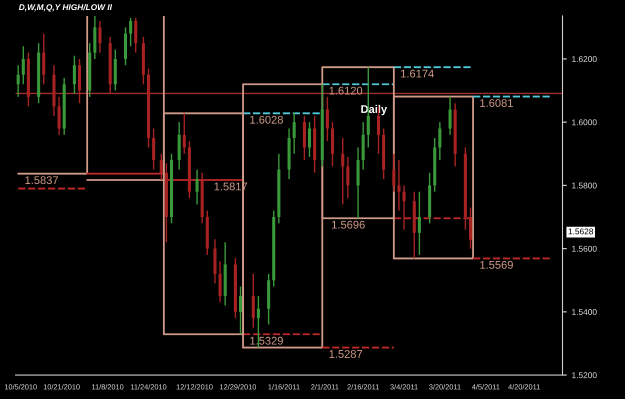 This screenshot has height=399, width=625. I want to click on y-tick-label: 1.6200, so click(584, 59).